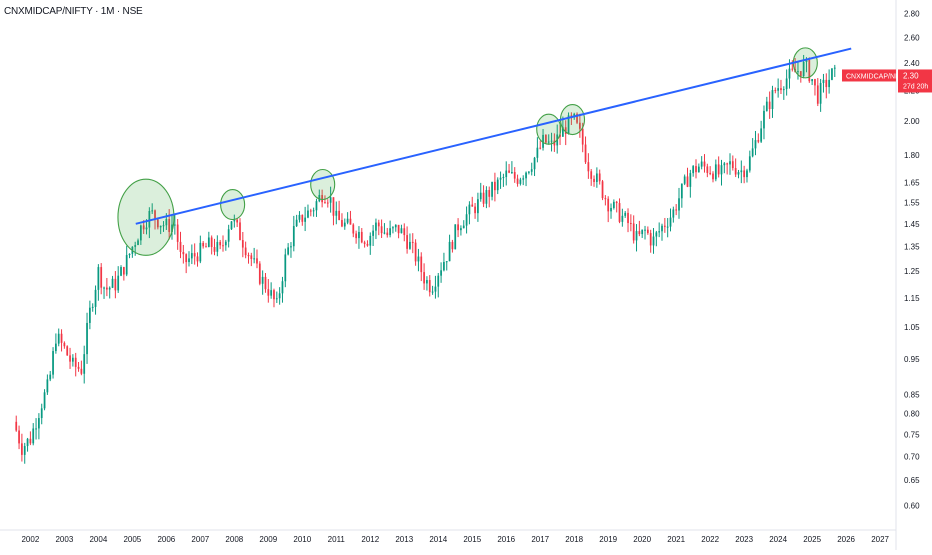 The image size is (932, 555). I want to click on x-tick-label: 2007, so click(200, 539).